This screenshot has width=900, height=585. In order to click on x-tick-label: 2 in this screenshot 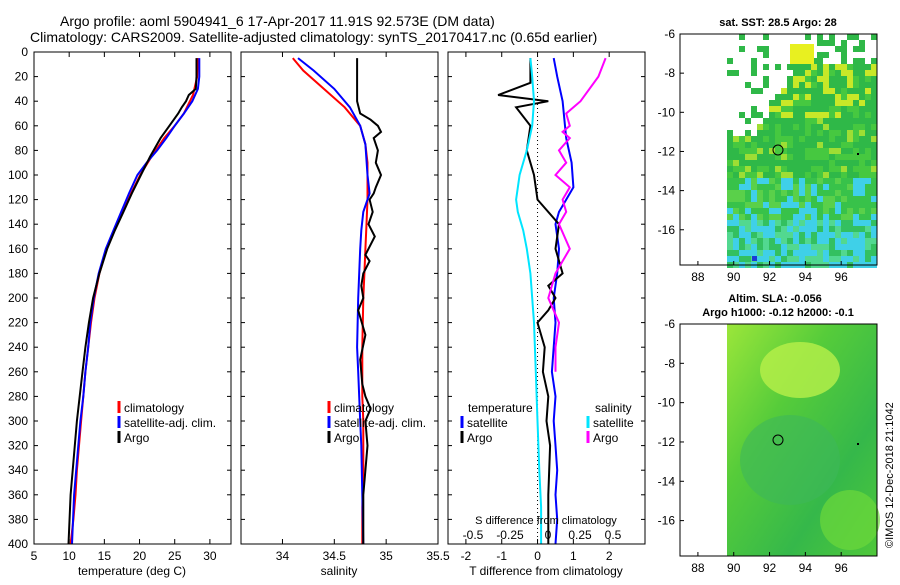, I will do `click(609, 556)`.